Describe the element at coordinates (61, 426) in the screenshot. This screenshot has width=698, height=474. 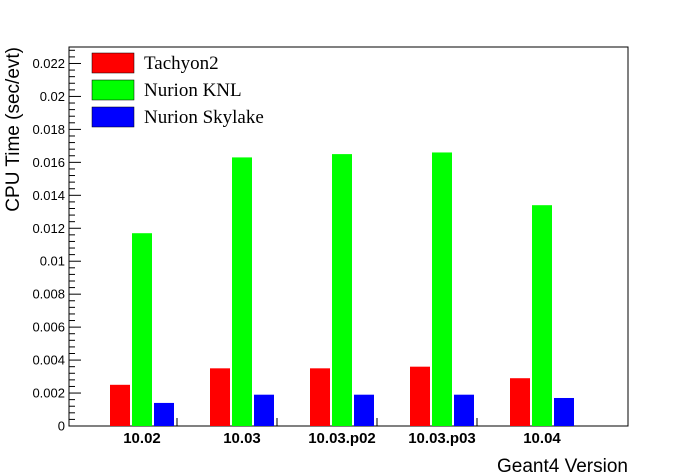
I see `y-tick-label: 0` at that location.